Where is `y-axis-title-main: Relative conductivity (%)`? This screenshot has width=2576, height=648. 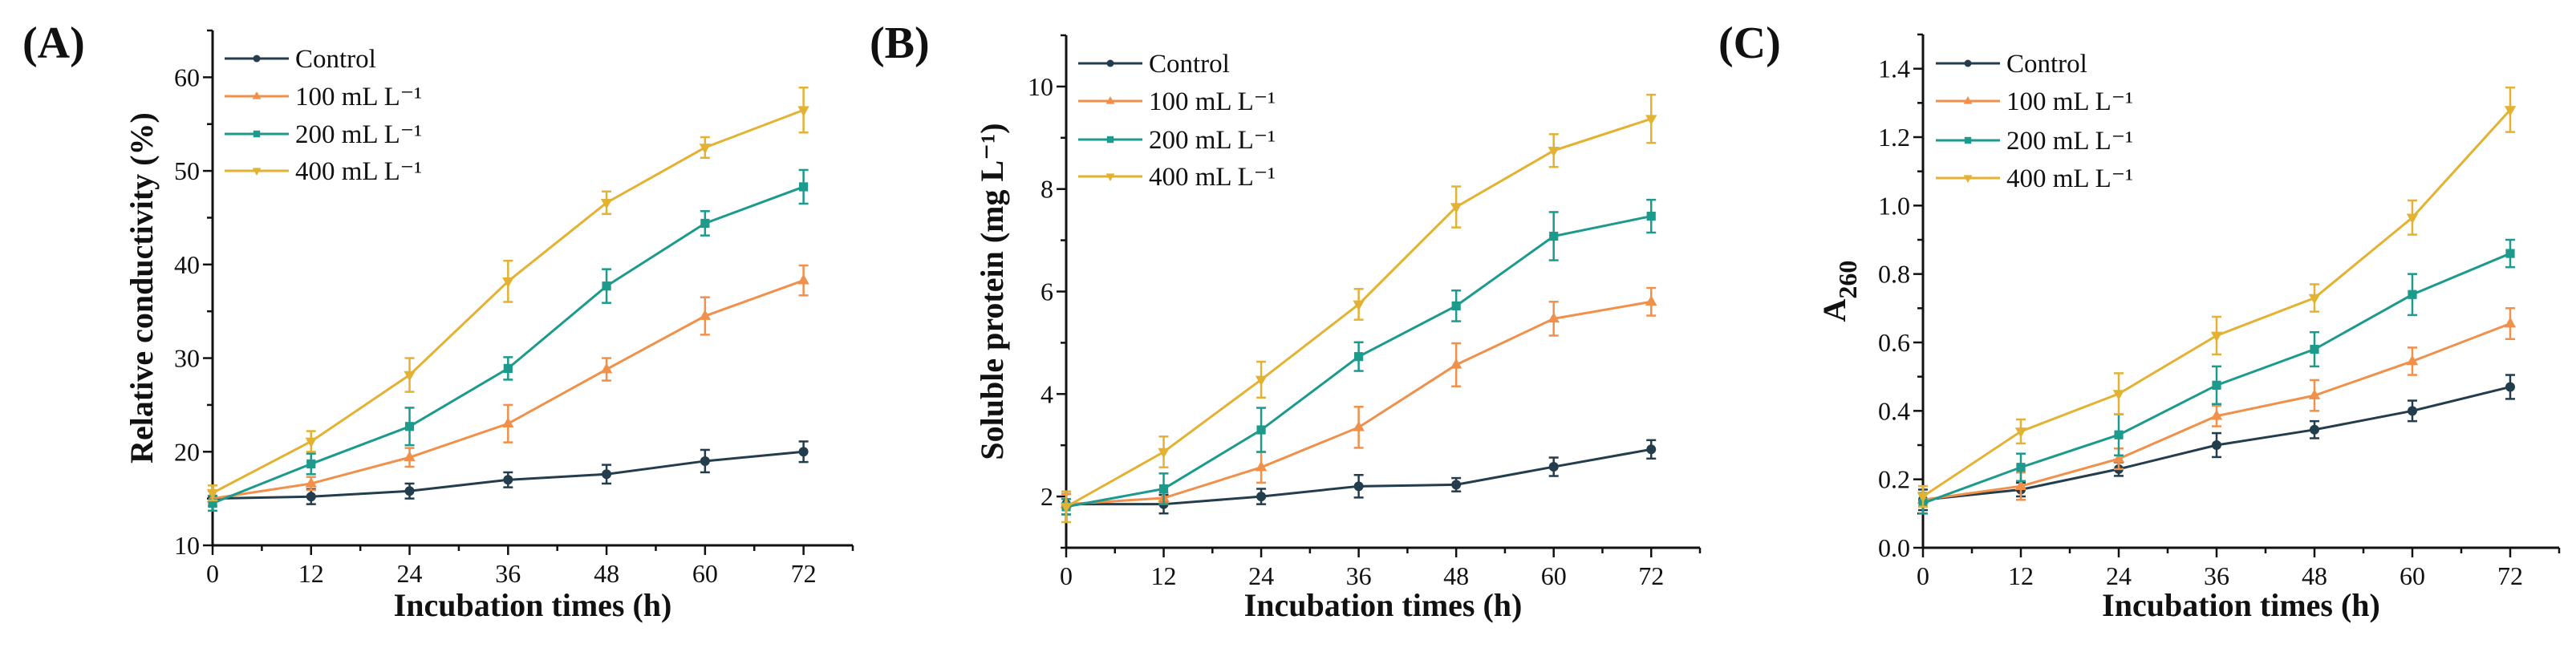 y-axis-title-main: Relative conductivity (%) is located at coordinates (142, 288).